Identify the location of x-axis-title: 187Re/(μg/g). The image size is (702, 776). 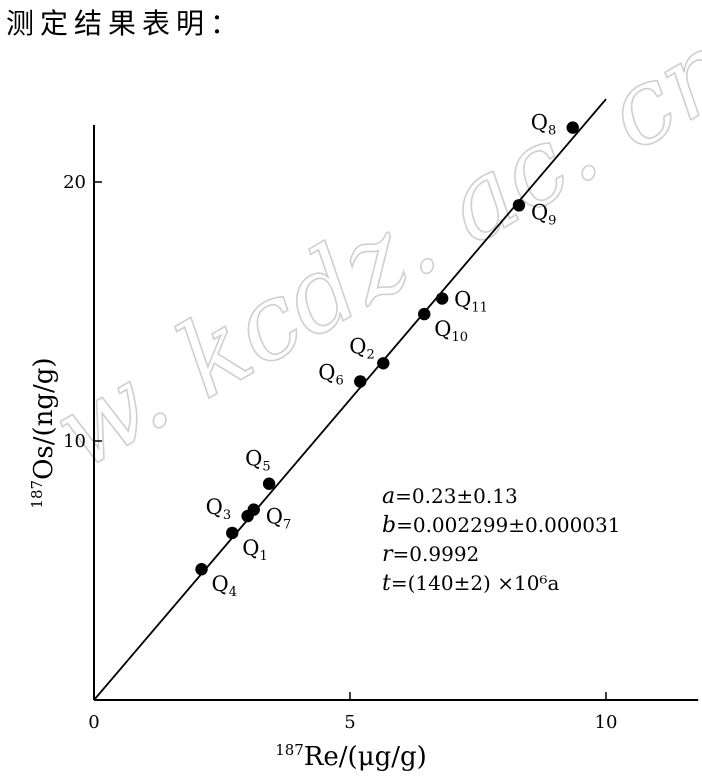
(351, 756).